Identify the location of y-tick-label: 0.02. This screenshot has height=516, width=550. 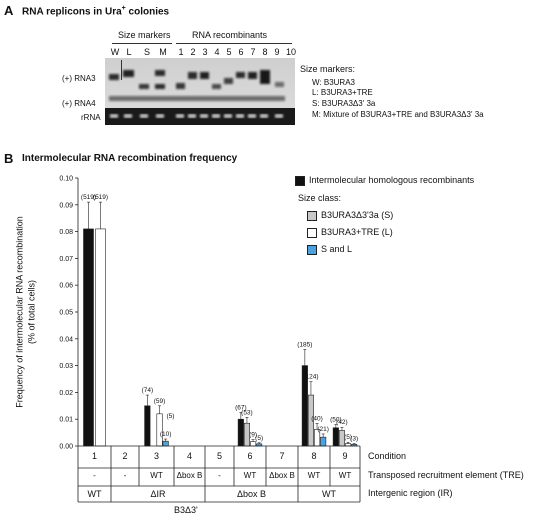
(66, 393).